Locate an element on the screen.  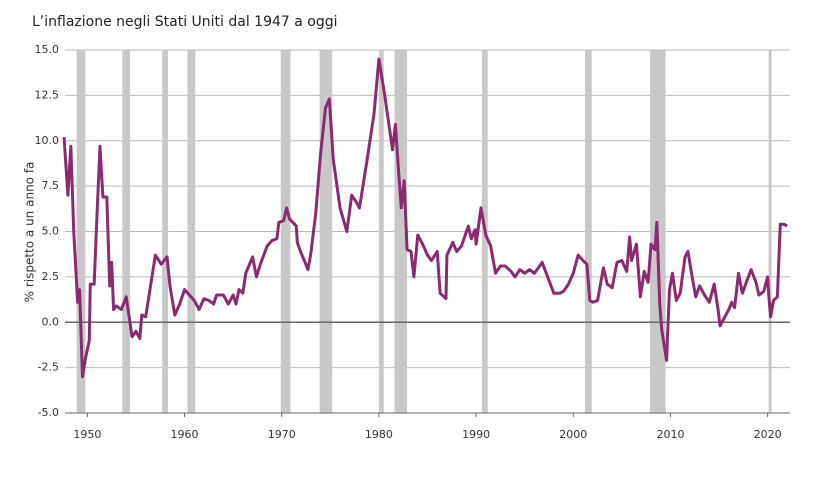
y-tick-label: 12.5 is located at coordinates (47, 94).